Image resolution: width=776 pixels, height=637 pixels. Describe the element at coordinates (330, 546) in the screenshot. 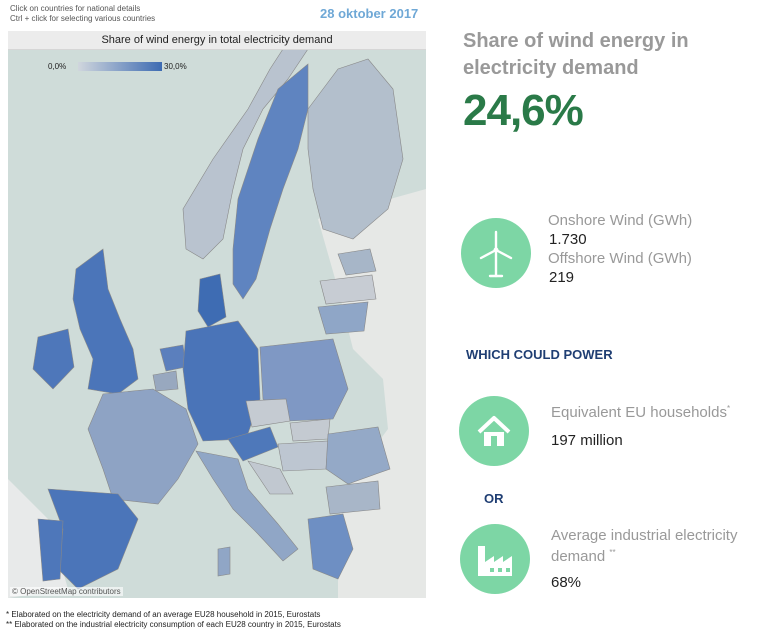

I see `country-greece` at that location.